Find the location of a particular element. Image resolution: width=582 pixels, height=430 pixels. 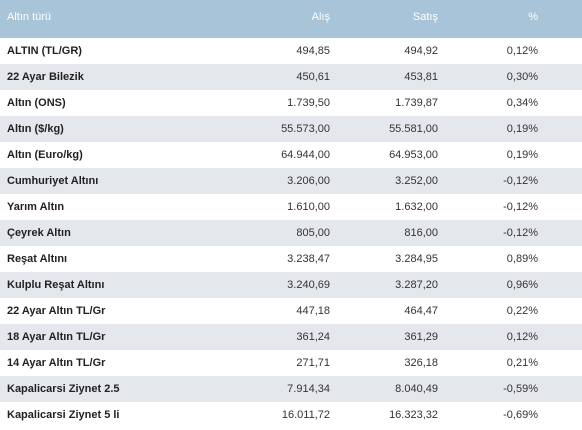

buy-price-cell: 361,24 is located at coordinates (278, 337).